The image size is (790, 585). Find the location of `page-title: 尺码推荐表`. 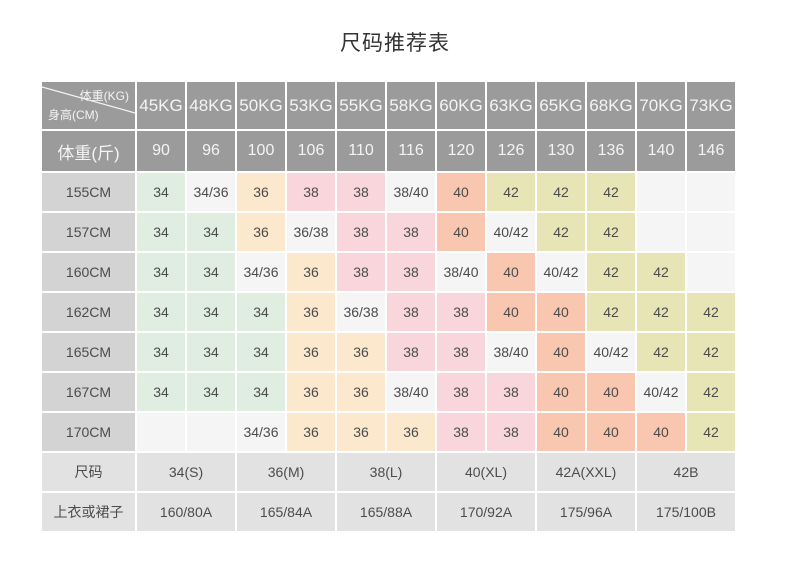

page-title: 尺码推荐表 is located at coordinates (395, 43).